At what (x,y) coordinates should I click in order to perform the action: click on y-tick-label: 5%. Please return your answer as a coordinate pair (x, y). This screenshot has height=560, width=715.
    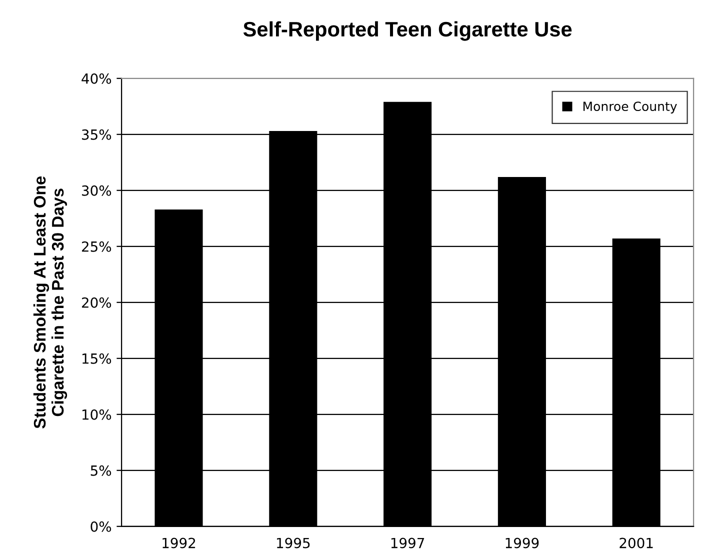
    Looking at the image, I should click on (101, 470).